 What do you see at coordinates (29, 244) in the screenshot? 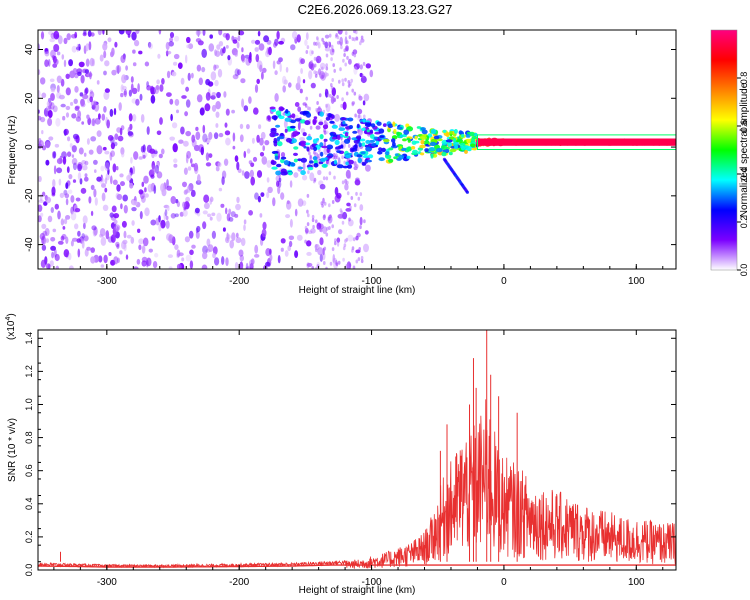
I see `heatmap-ytick-label: -40` at bounding box center [29, 244].